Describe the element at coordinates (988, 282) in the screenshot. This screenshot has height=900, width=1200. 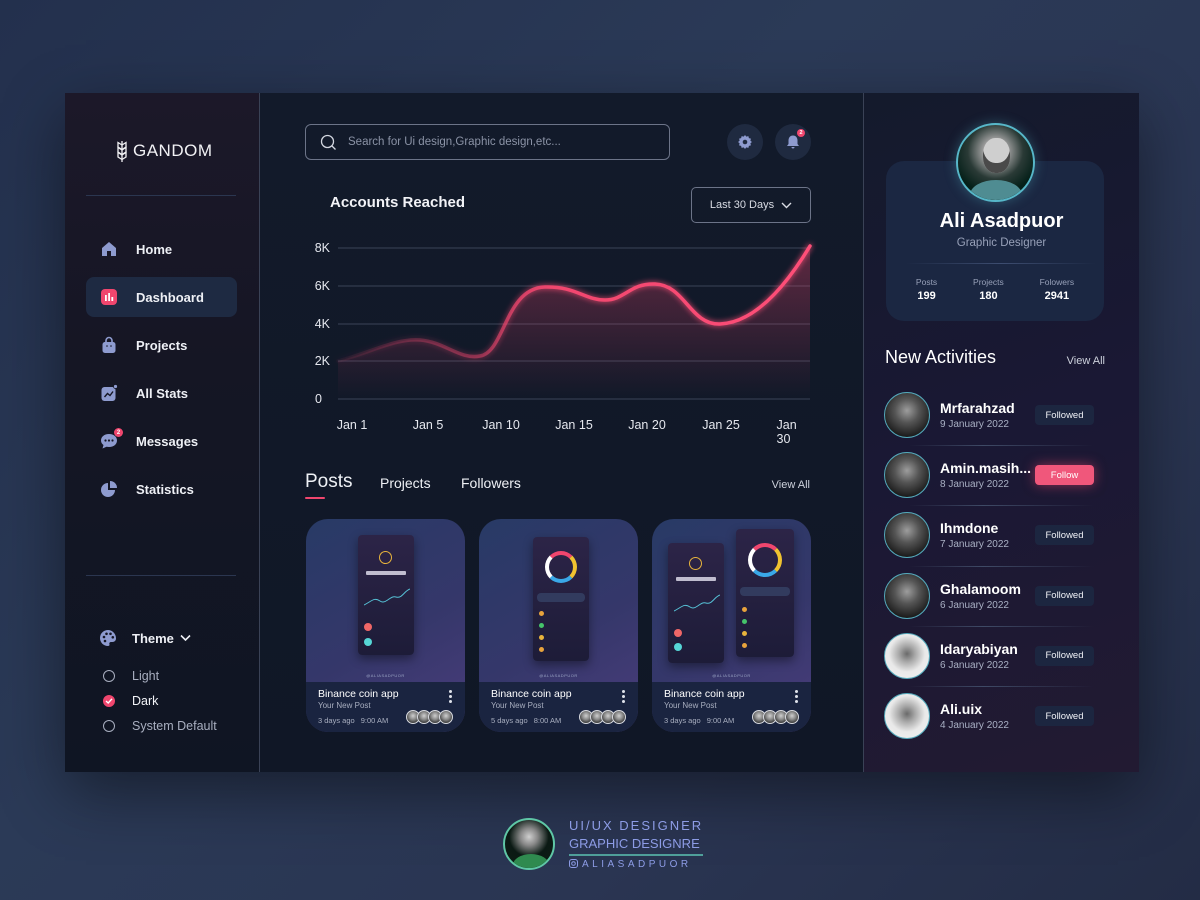
I see `stat-label: Projects` at that location.